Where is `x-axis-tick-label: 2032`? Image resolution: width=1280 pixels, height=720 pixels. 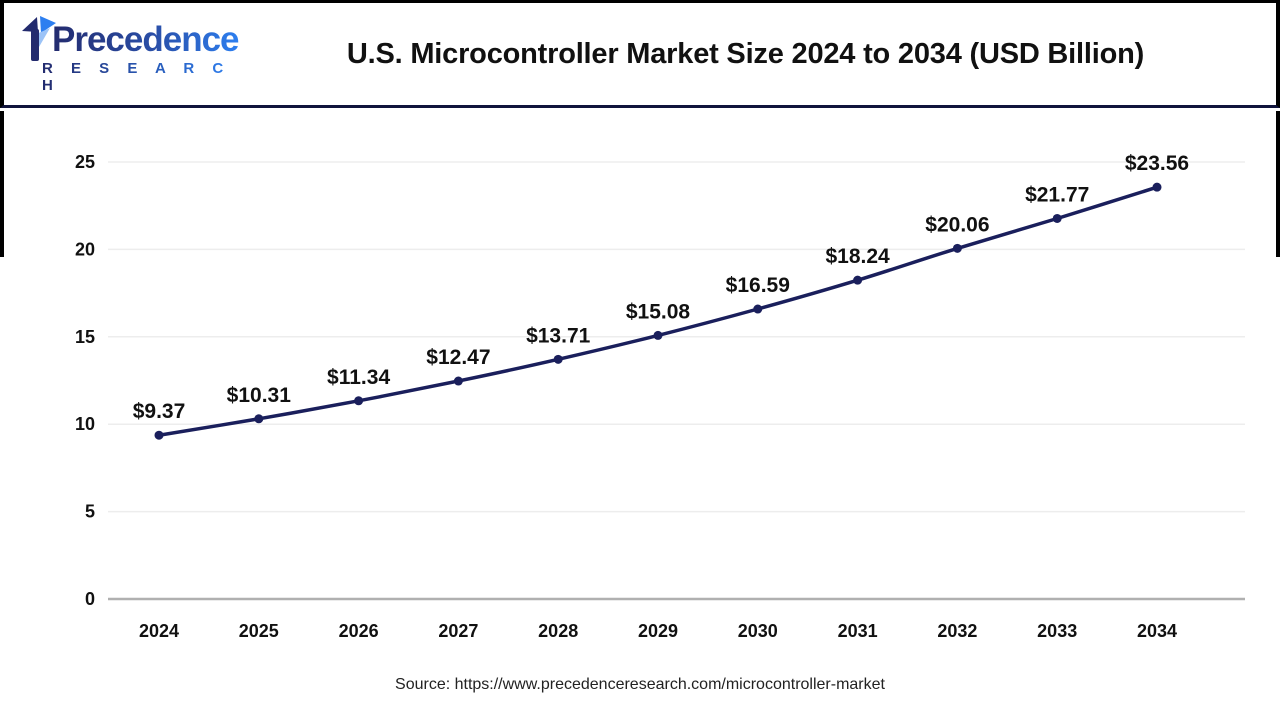 x-axis-tick-label: 2032 is located at coordinates (957, 630).